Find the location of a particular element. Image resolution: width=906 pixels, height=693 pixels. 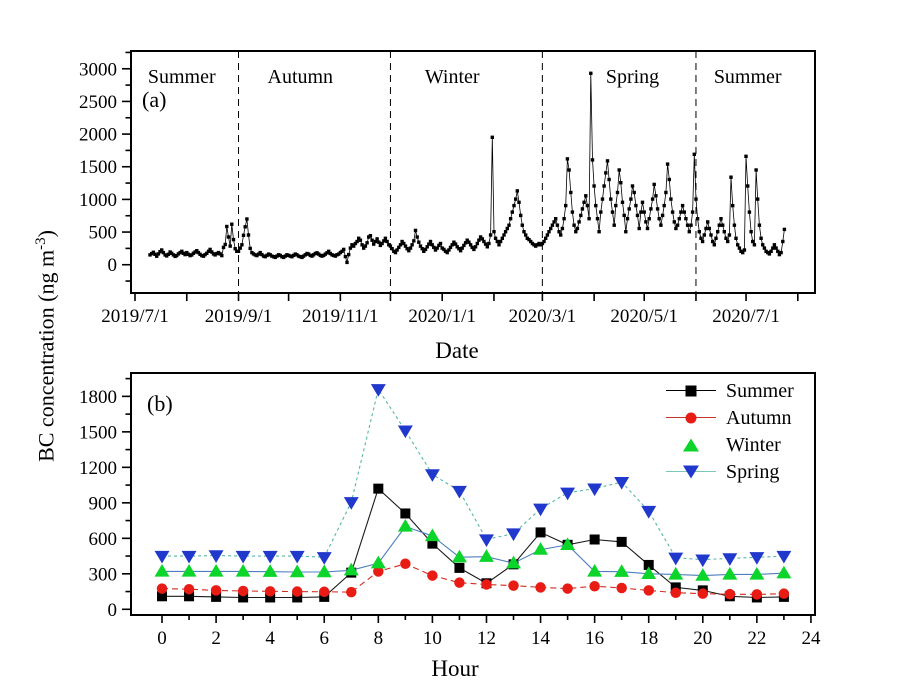

x-tick-label: 6 is located at coordinates (324, 638).